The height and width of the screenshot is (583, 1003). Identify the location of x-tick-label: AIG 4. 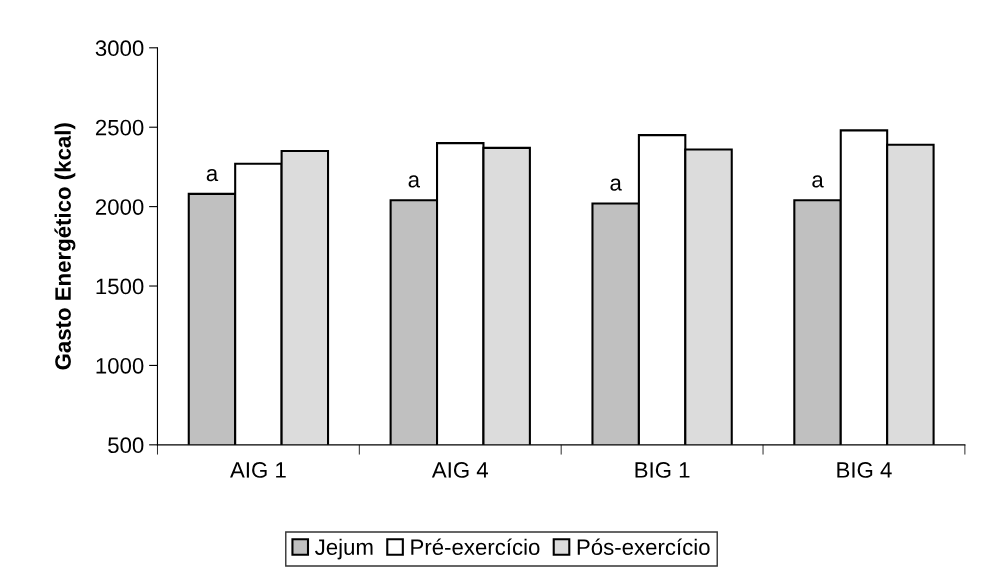
(460, 470).